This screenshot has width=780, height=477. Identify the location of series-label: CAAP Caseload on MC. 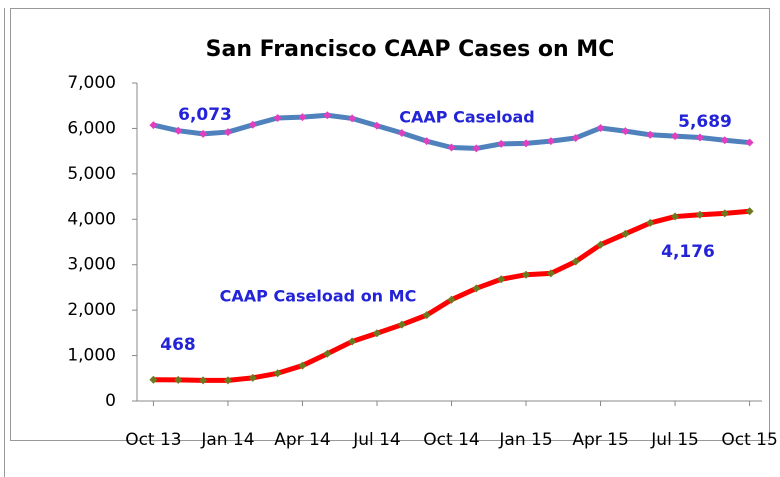
(318, 296).